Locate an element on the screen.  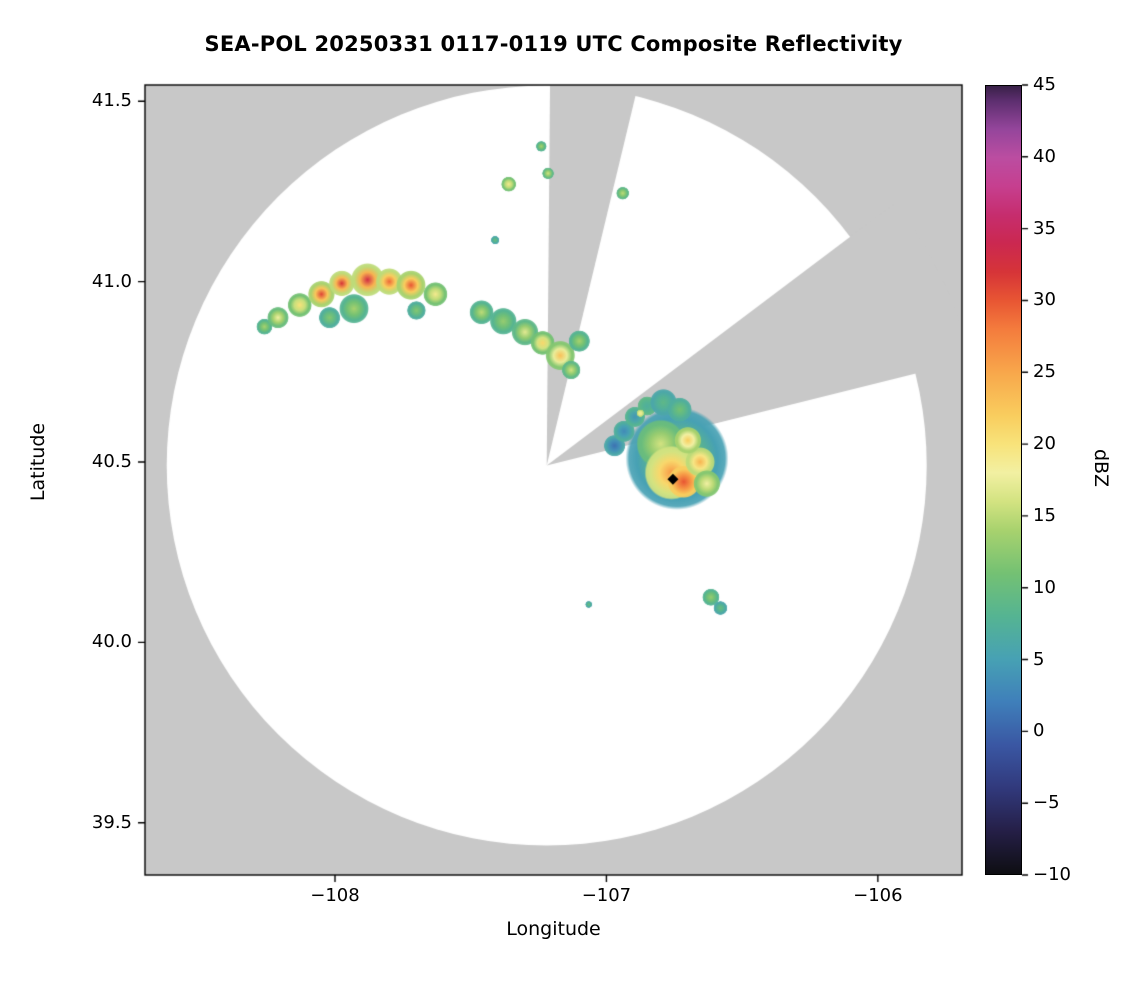
y-axis-label: Latitude is located at coordinates (38, 462).